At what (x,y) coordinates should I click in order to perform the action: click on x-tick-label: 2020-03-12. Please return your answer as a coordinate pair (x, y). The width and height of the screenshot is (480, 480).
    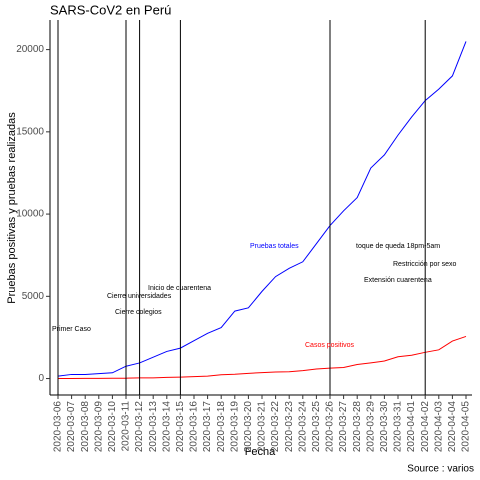
    Looking at the image, I should click on (139, 427).